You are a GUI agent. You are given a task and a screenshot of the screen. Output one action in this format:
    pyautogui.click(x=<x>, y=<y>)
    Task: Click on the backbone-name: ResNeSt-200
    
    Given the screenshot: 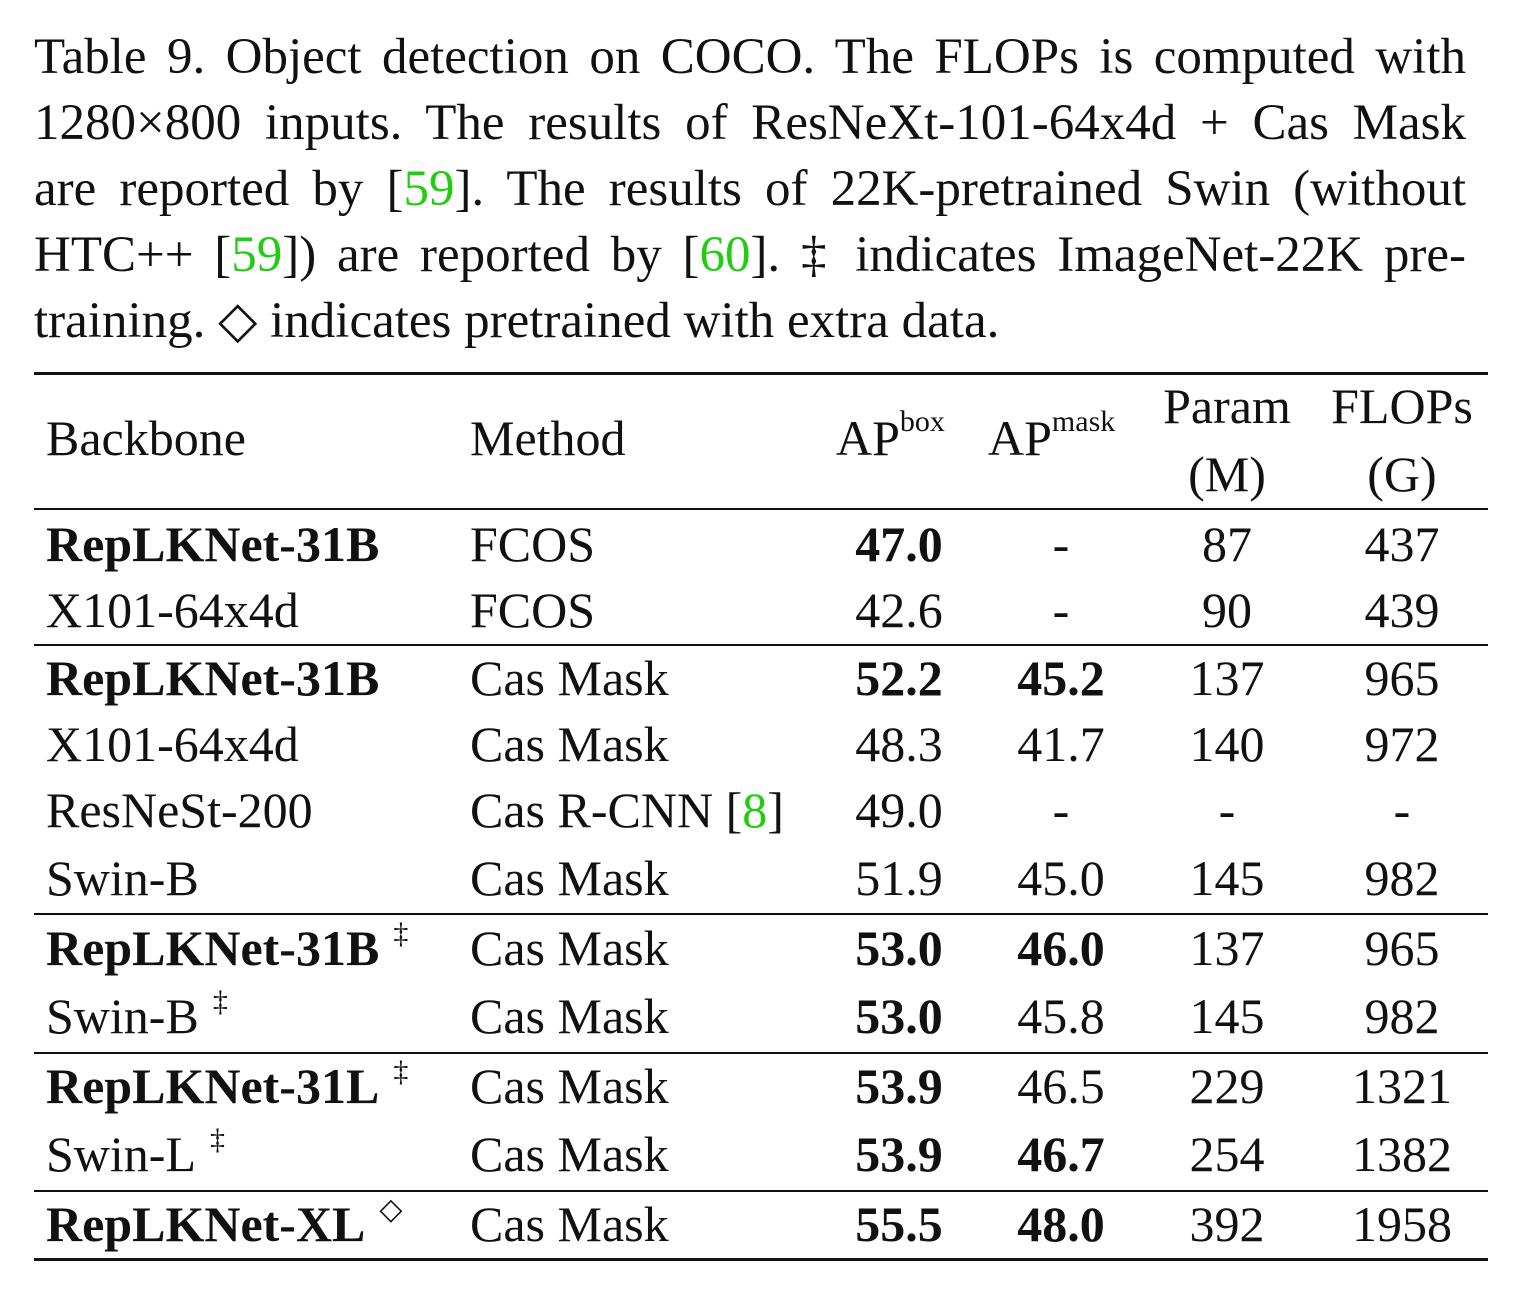 What is the action you would take?
    pyautogui.click(x=179, y=810)
    